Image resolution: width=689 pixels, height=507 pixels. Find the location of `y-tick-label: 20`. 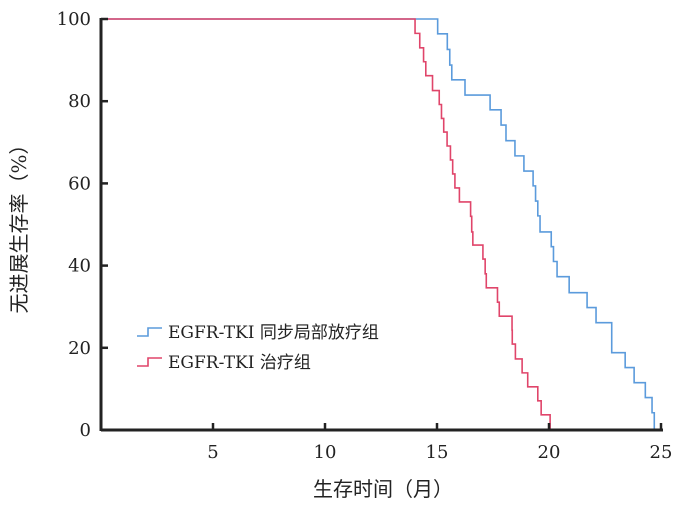

y-tick-label: 20 is located at coordinates (79, 348).